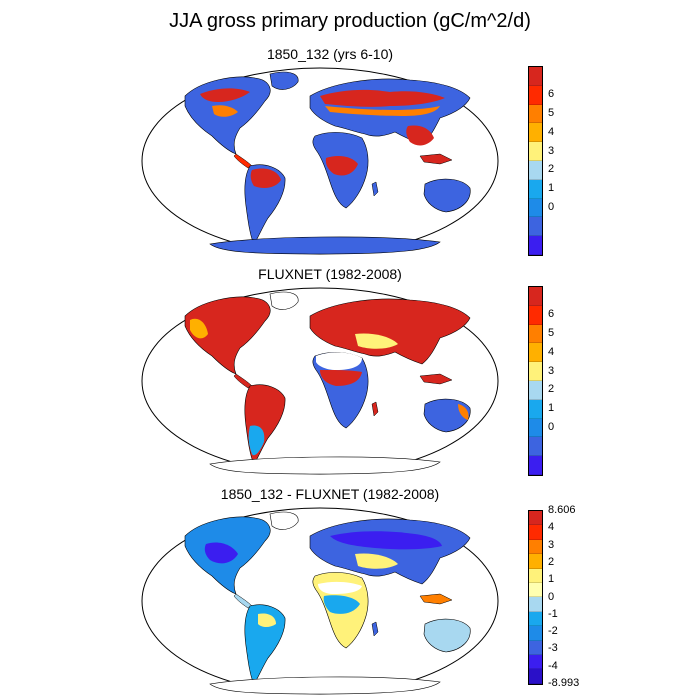  Describe the element at coordinates (221, 553) in the screenshot. I see `north-america-deep` at that location.